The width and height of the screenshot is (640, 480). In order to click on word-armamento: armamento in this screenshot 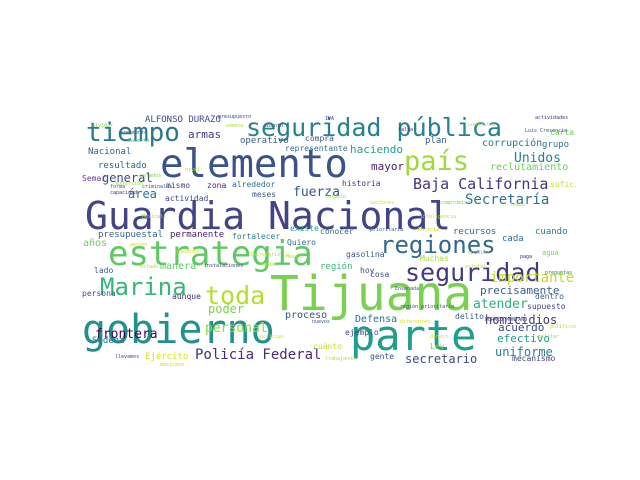, I will do `click(134, 133)`.